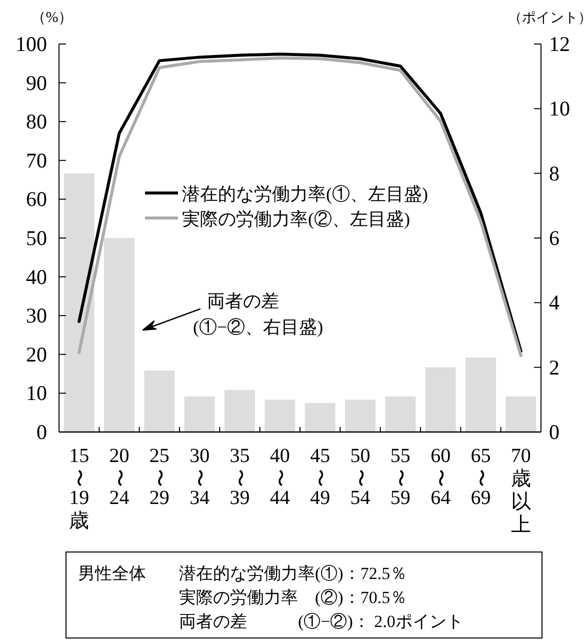 The height and width of the screenshot is (641, 584). I want to click on x-tick-label: 25〜29, so click(159, 477).